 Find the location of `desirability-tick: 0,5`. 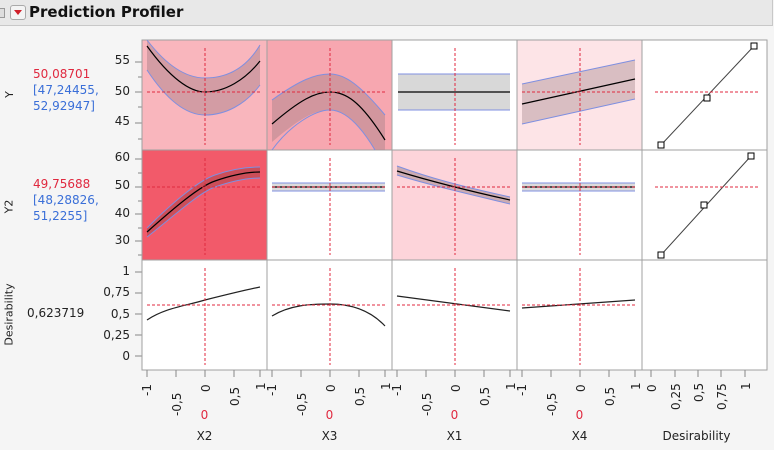

desirability-tick: 0,5 is located at coordinates (699, 392).